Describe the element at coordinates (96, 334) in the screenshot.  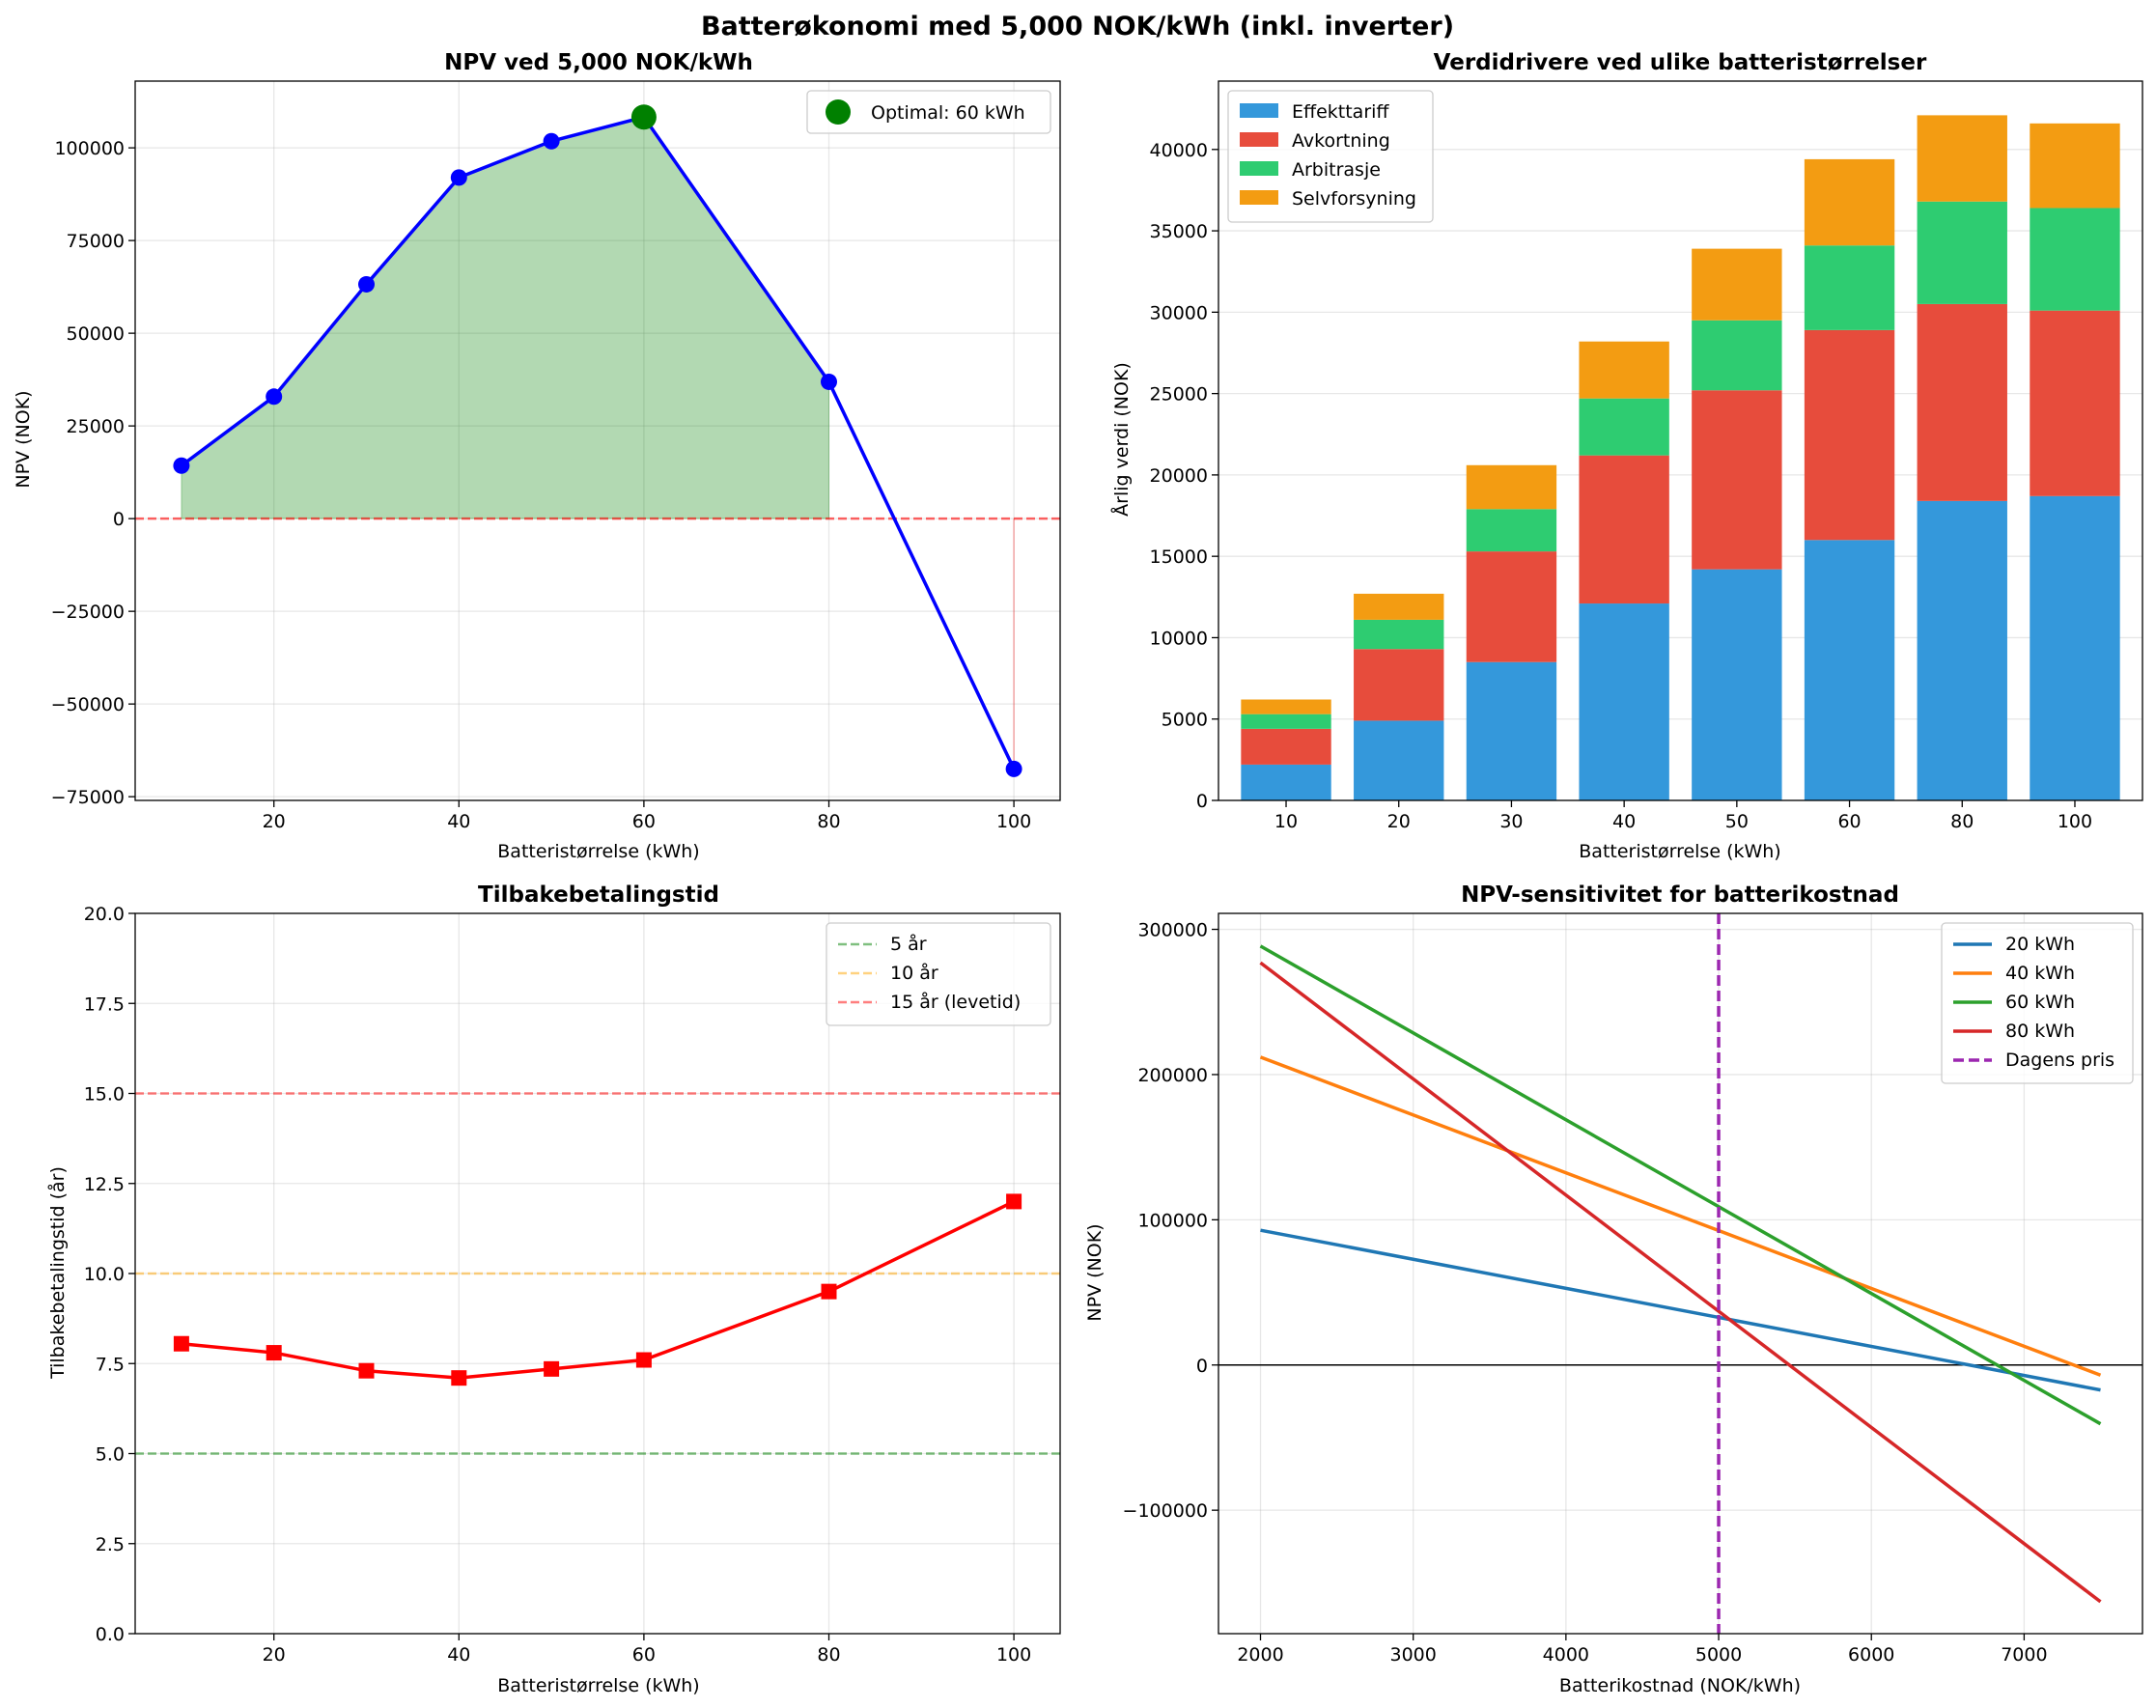
I see `npv-y-tick-label: 50000` at that location.